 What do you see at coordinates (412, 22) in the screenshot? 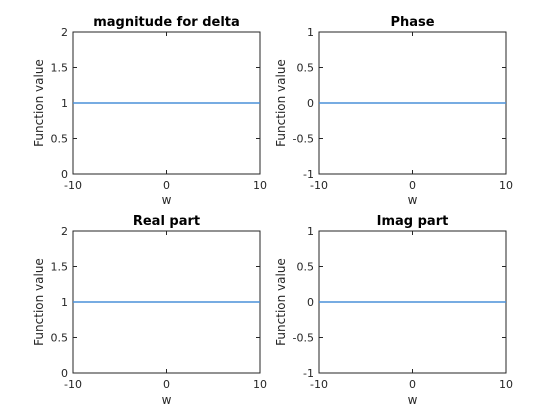
I see `chart-title: Phase` at bounding box center [412, 22].